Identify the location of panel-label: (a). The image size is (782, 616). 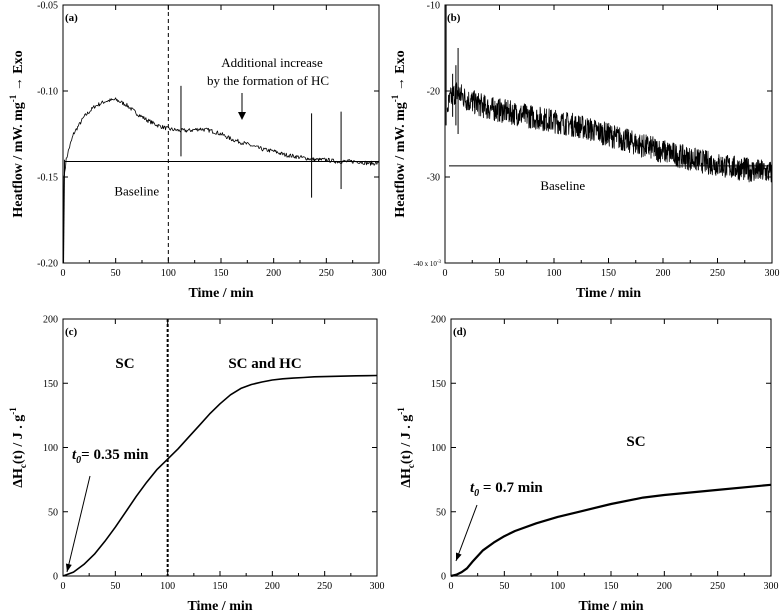
(71, 18).